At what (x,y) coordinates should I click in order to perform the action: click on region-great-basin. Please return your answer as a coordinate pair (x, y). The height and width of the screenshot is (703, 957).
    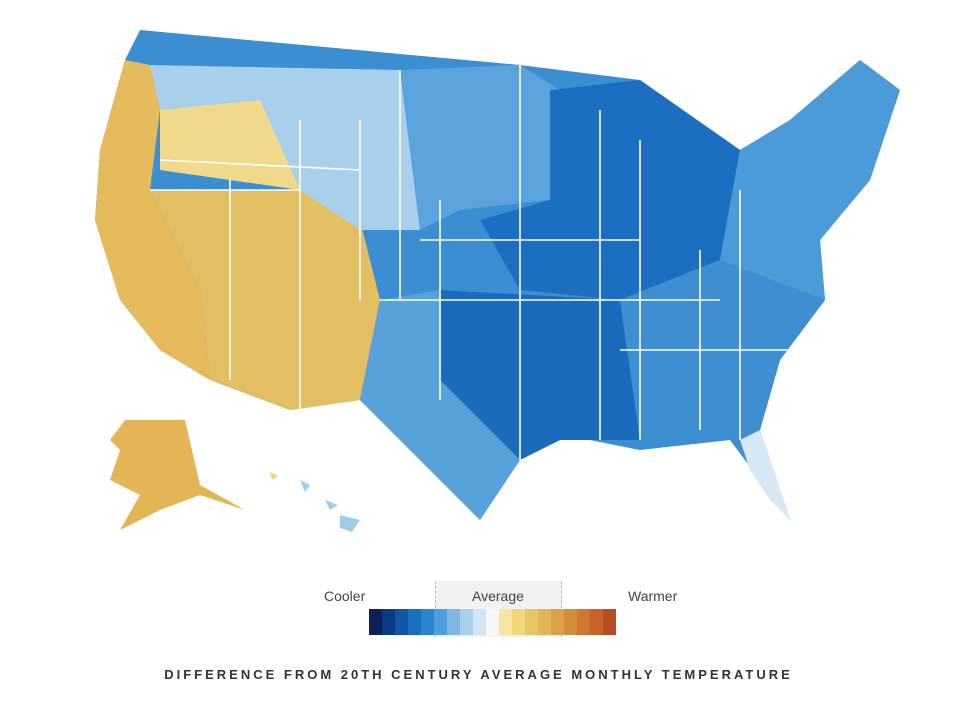
    Looking at the image, I should click on (230, 145).